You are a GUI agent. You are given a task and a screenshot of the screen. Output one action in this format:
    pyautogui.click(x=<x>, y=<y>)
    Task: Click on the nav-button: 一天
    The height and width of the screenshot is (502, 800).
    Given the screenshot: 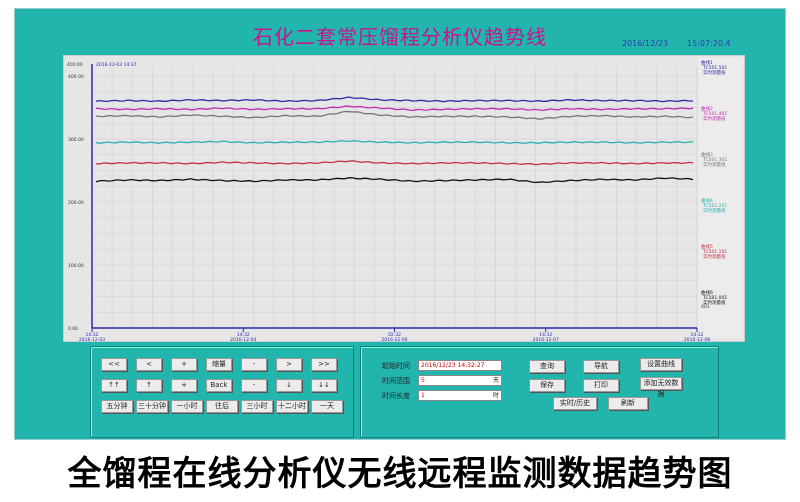 What is the action you would take?
    pyautogui.click(x=327, y=406)
    